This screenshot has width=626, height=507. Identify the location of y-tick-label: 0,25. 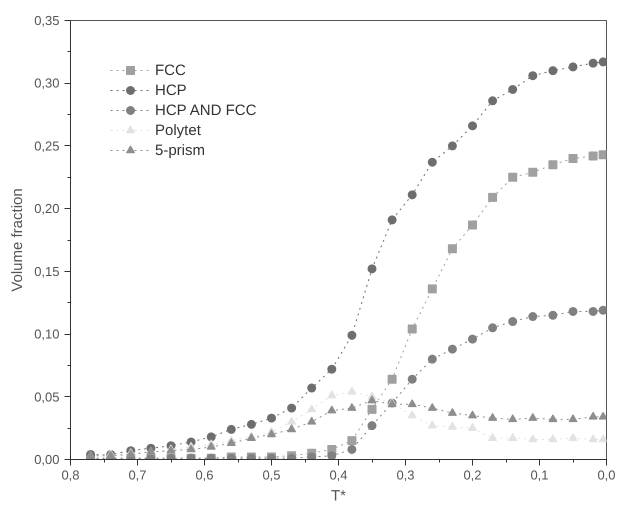
(47, 146).